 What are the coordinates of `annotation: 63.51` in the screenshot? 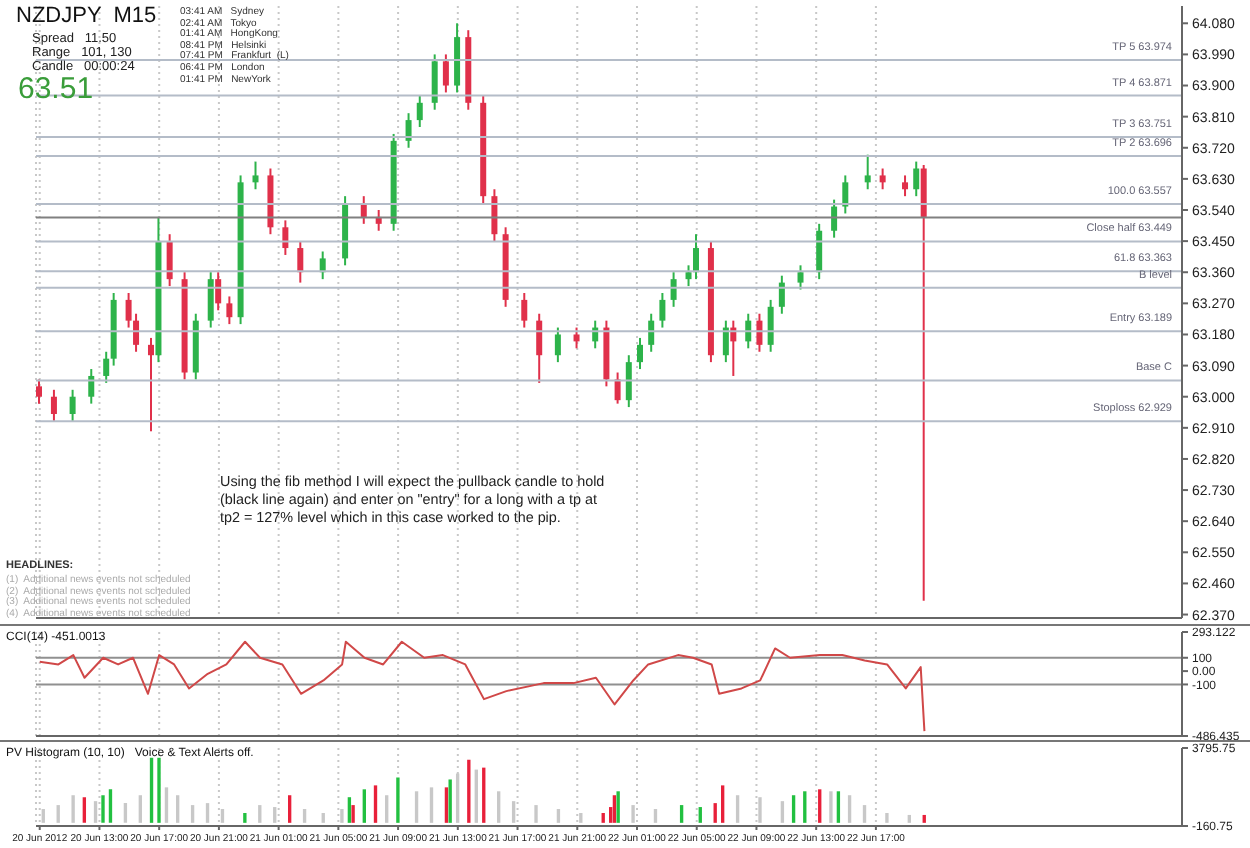 It's located at (56, 89).